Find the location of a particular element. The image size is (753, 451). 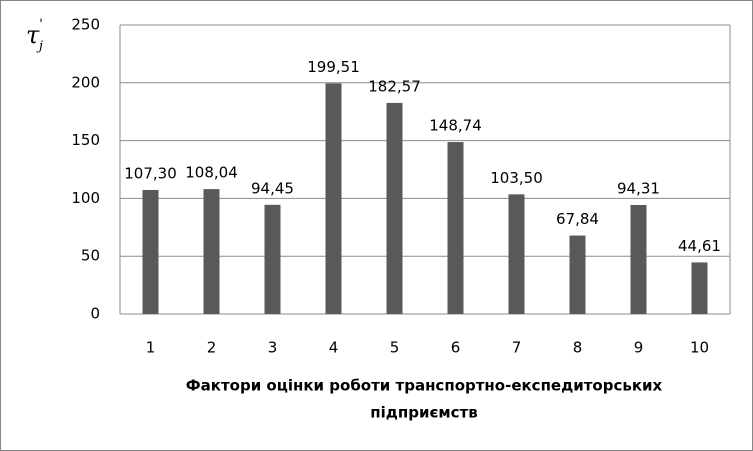

value-label: 108,04 is located at coordinates (211, 173).